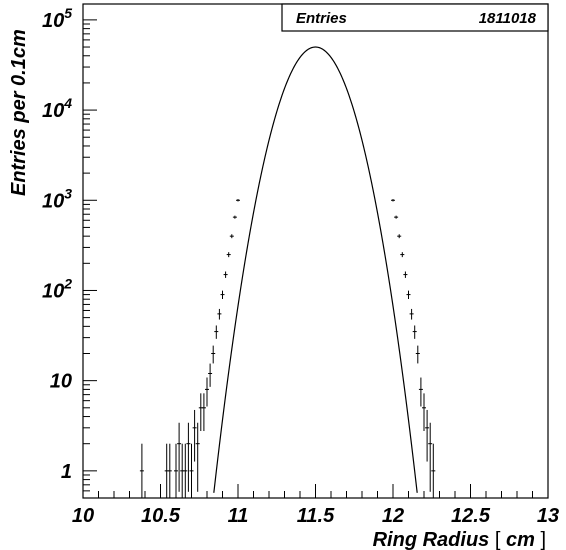 The image size is (566, 550). I want to click on y-axis: 1 10 10² 10³ 10⁴ 10⁵, so click(69, 252).